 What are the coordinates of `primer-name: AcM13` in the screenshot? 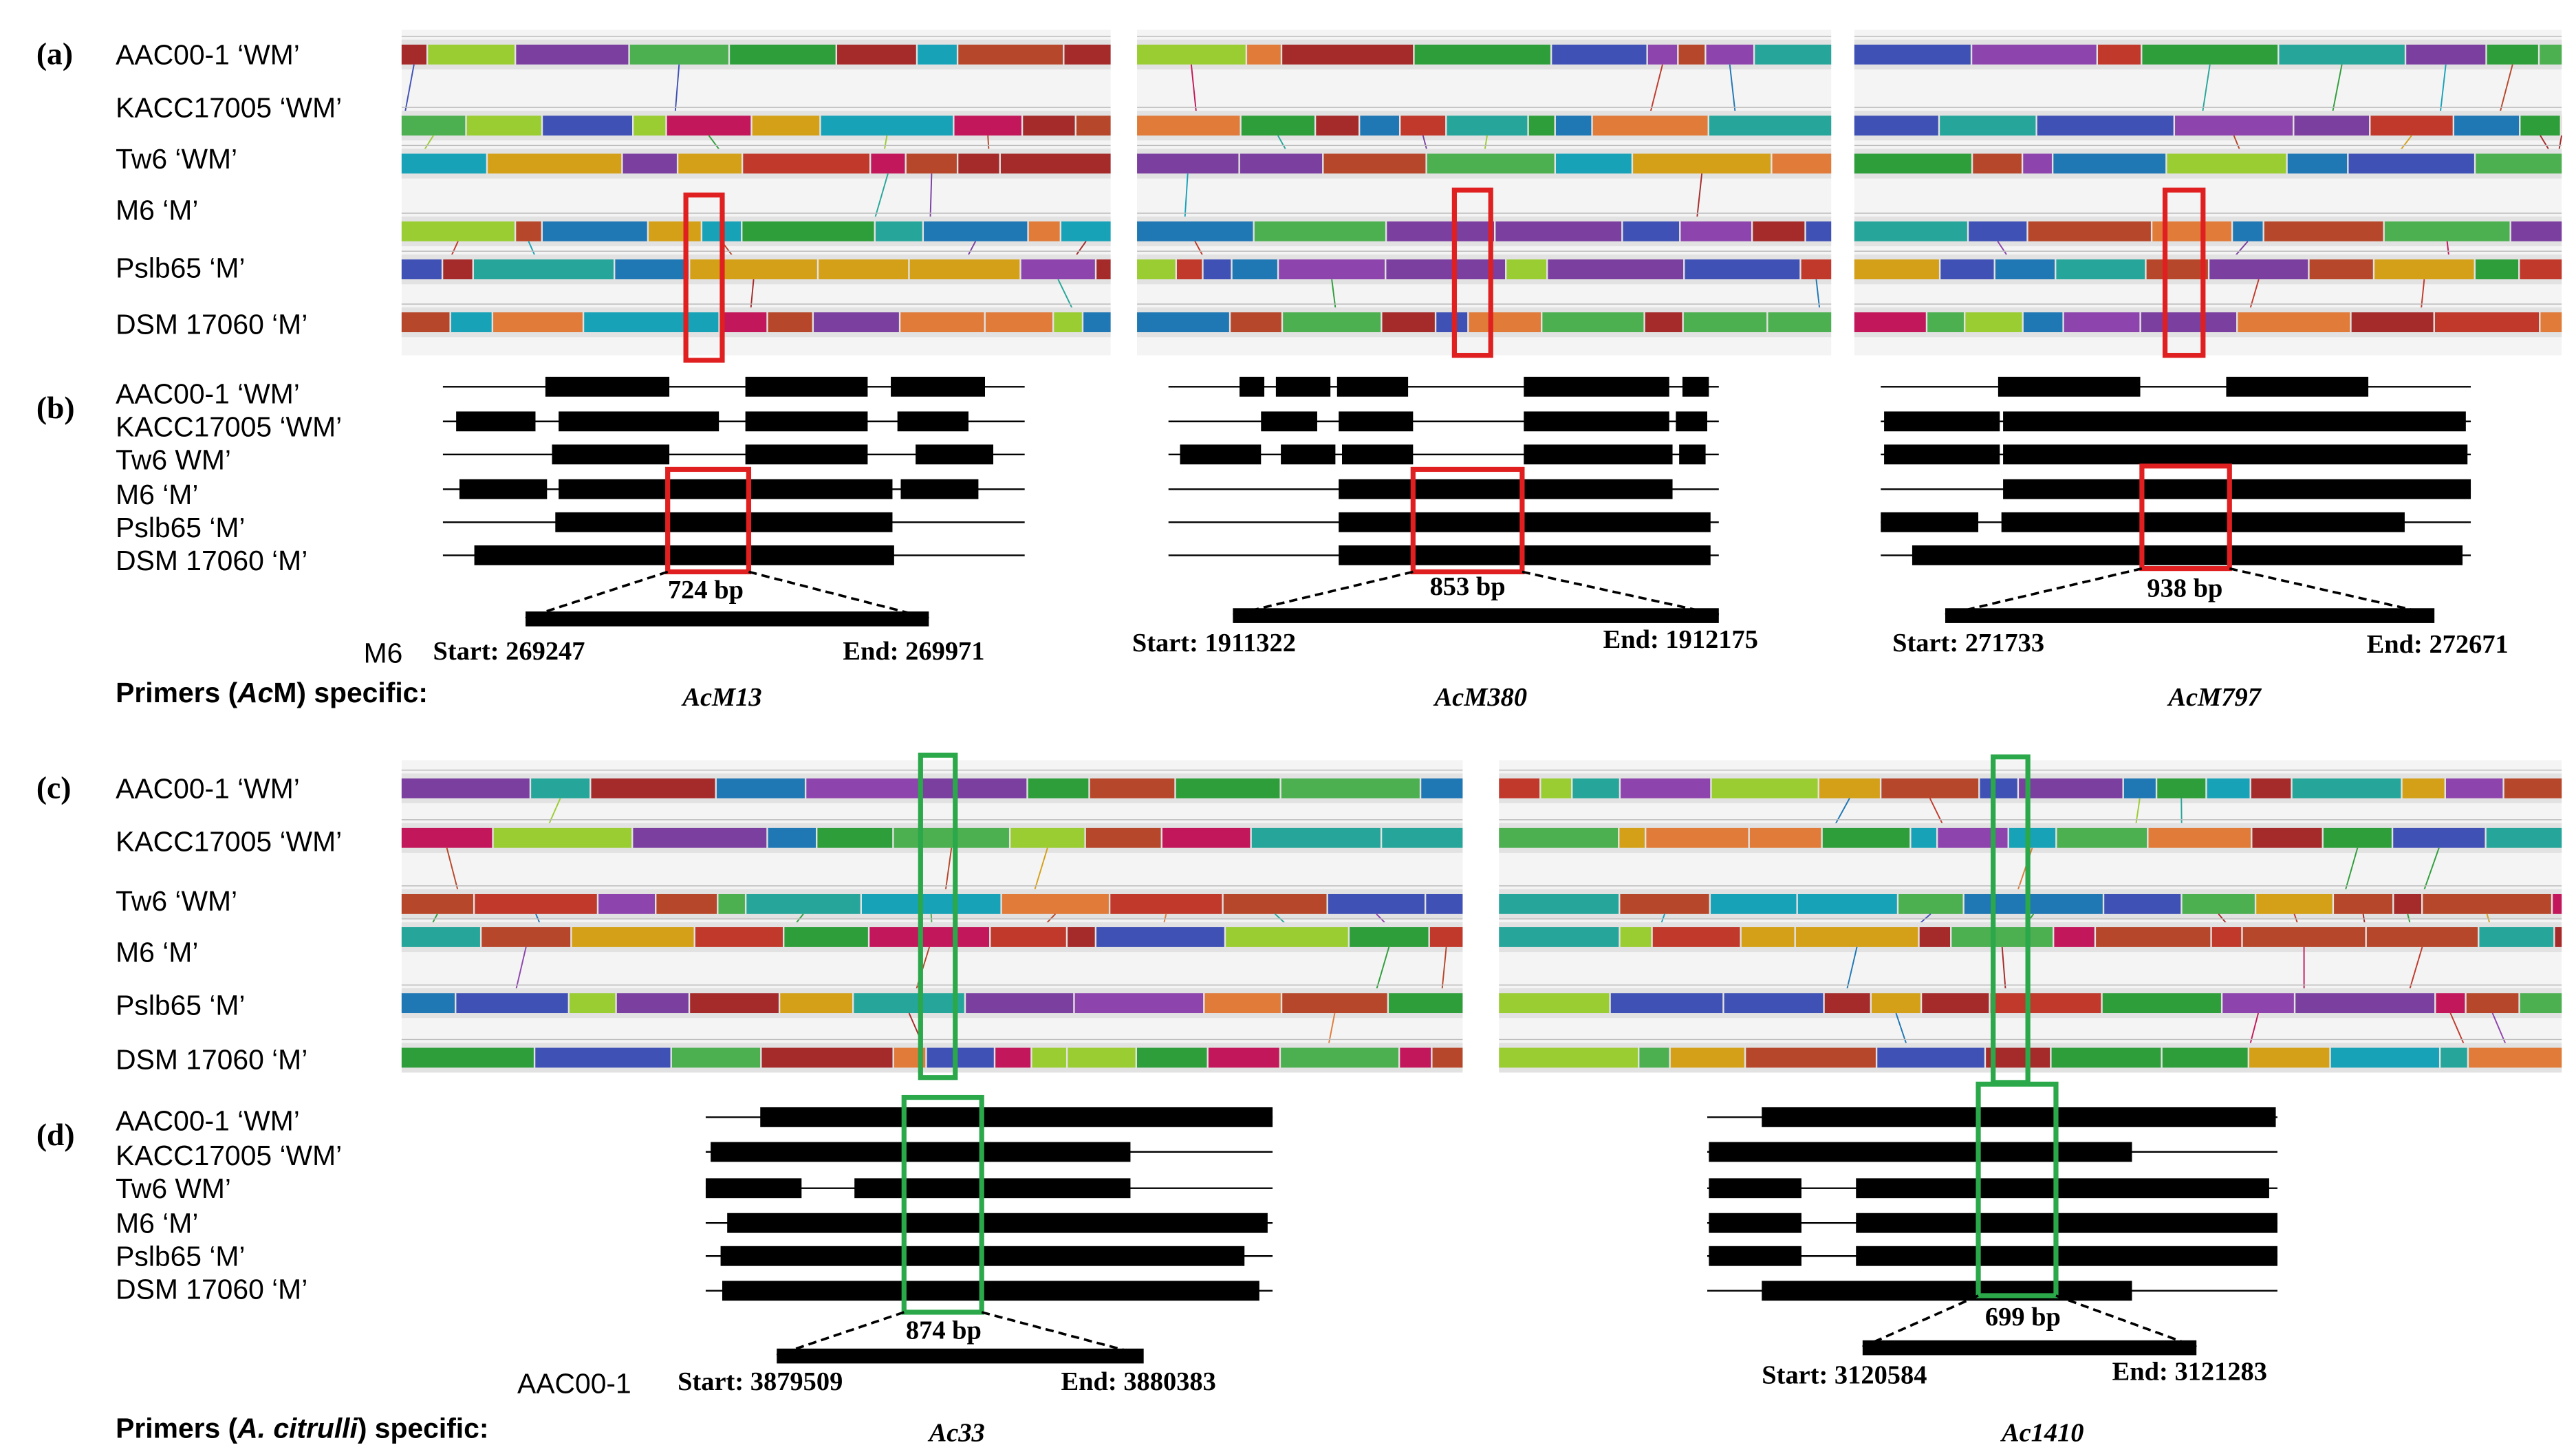 It's located at (721, 697).